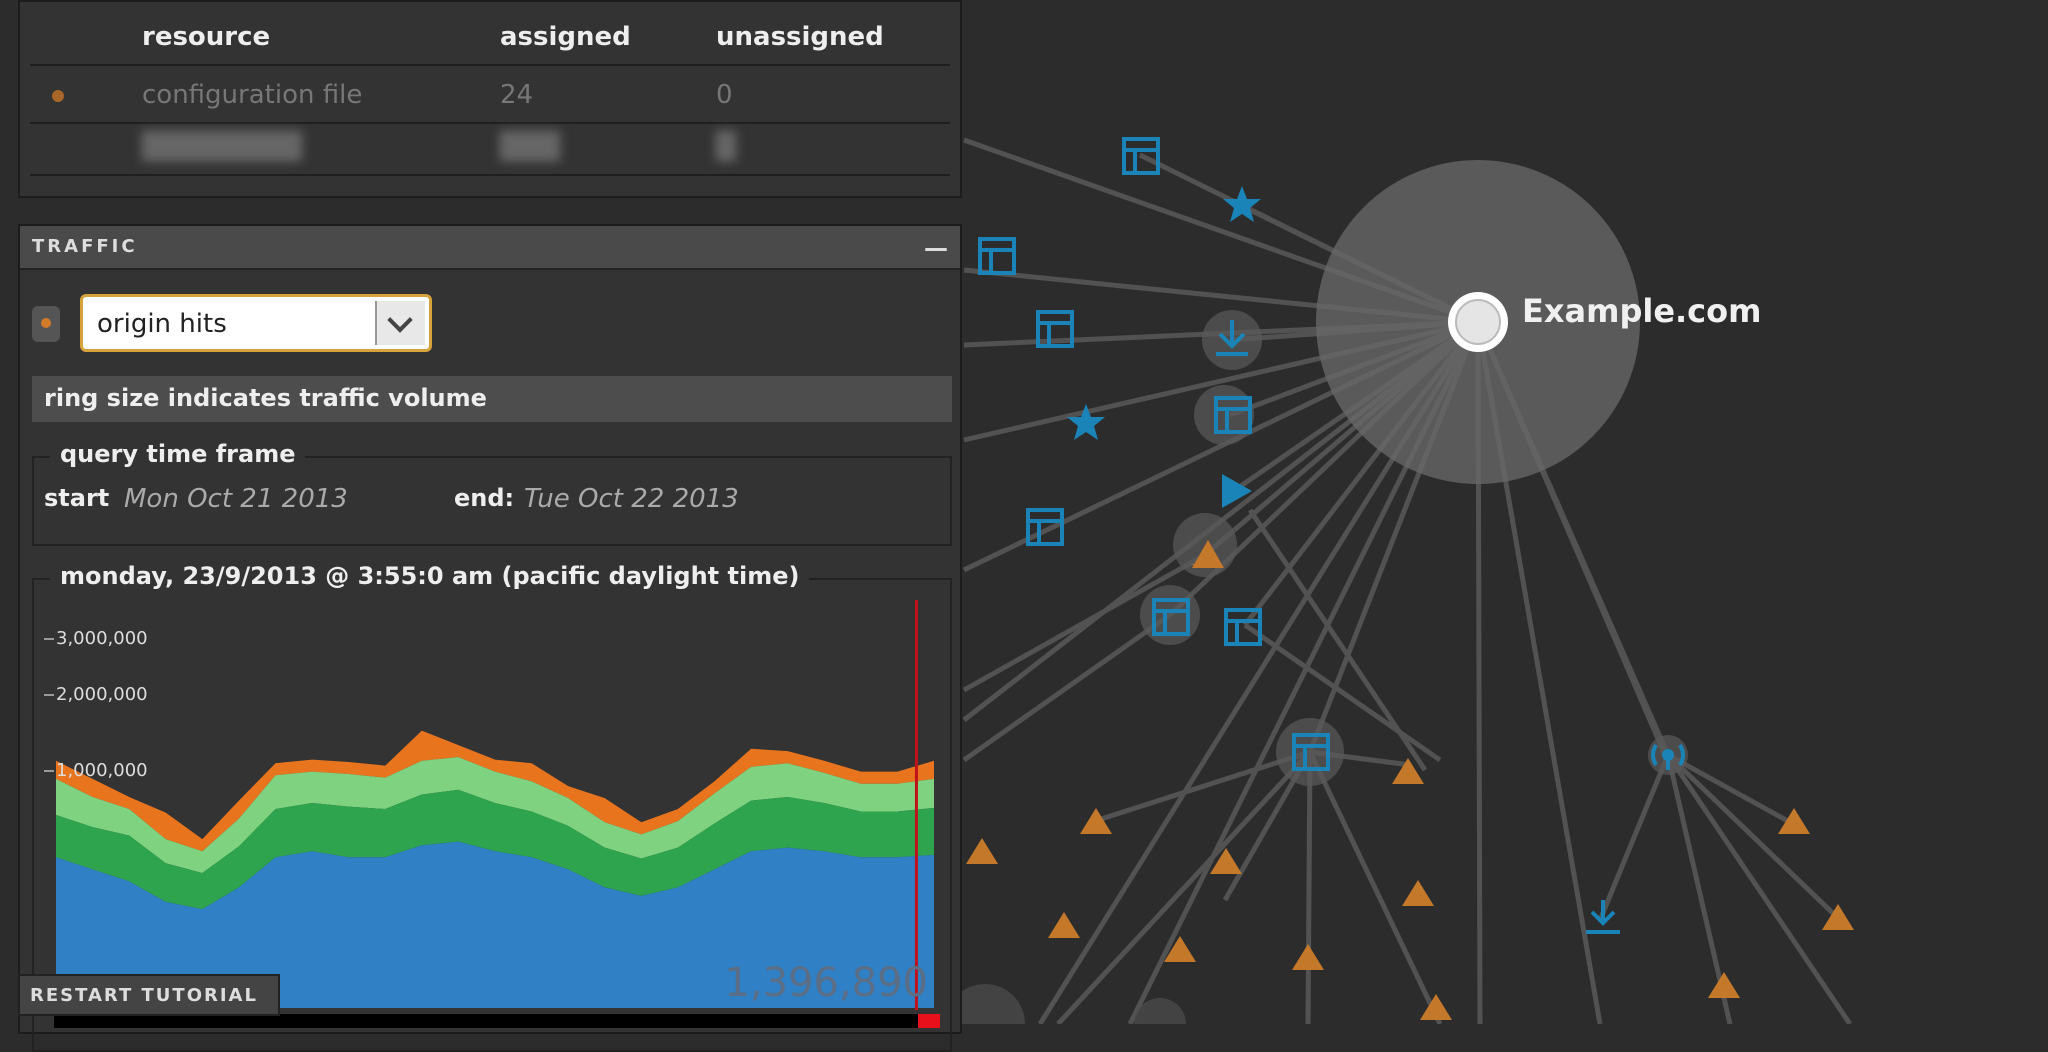 This screenshot has height=1052, width=2048. I want to click on metric-select-value: origin hits, so click(162, 324).